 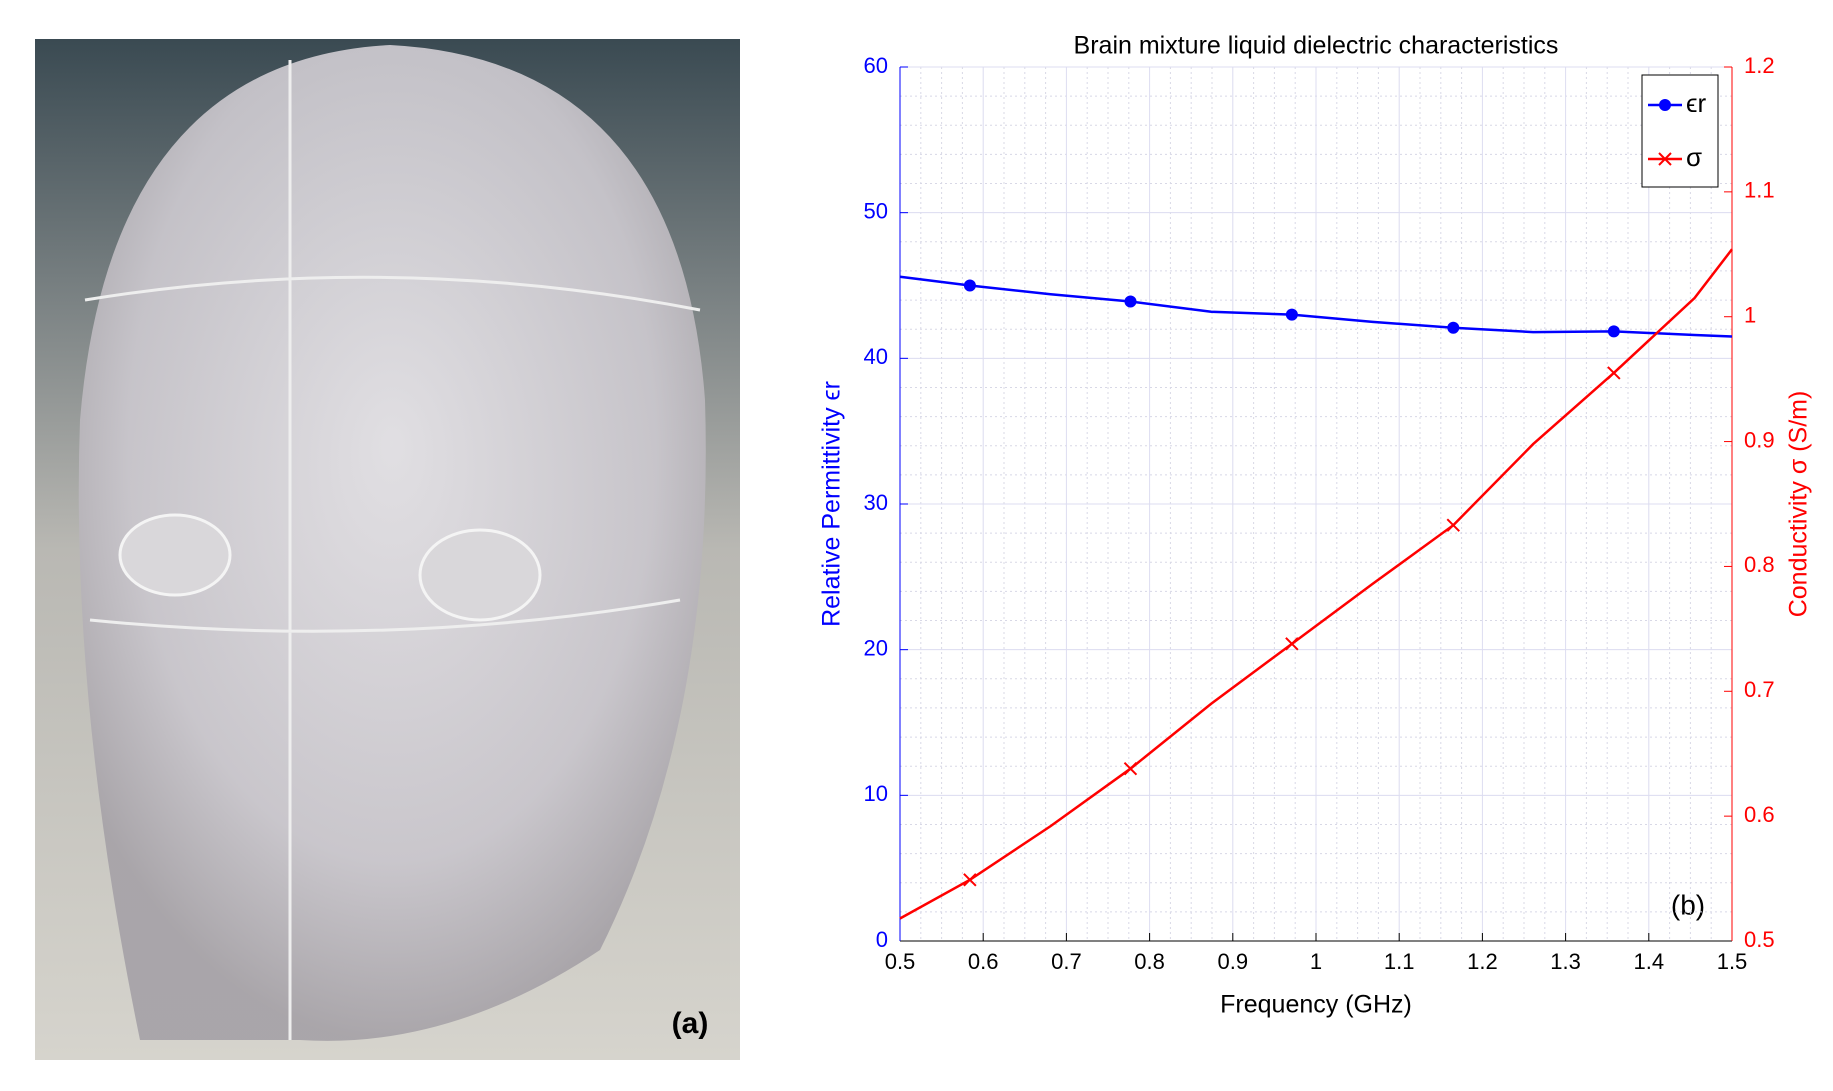 I want to click on y-axis-label: Relative Permittivity ϵr, so click(x=832, y=504).